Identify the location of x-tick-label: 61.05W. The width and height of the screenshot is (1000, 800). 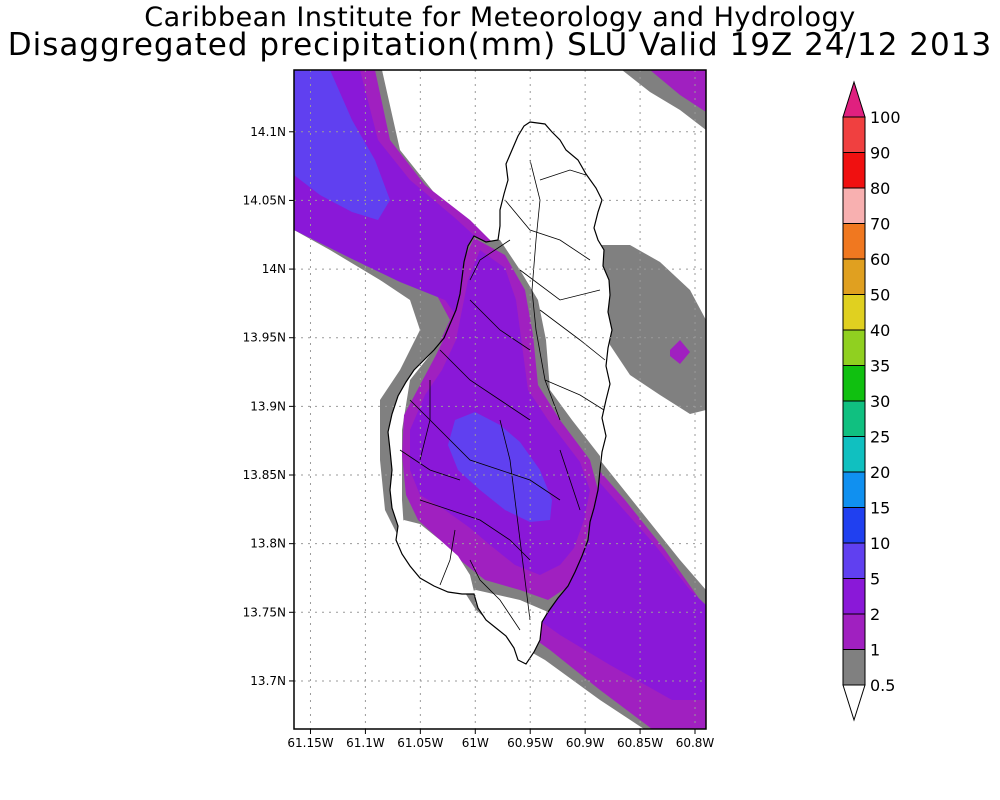
(420, 743).